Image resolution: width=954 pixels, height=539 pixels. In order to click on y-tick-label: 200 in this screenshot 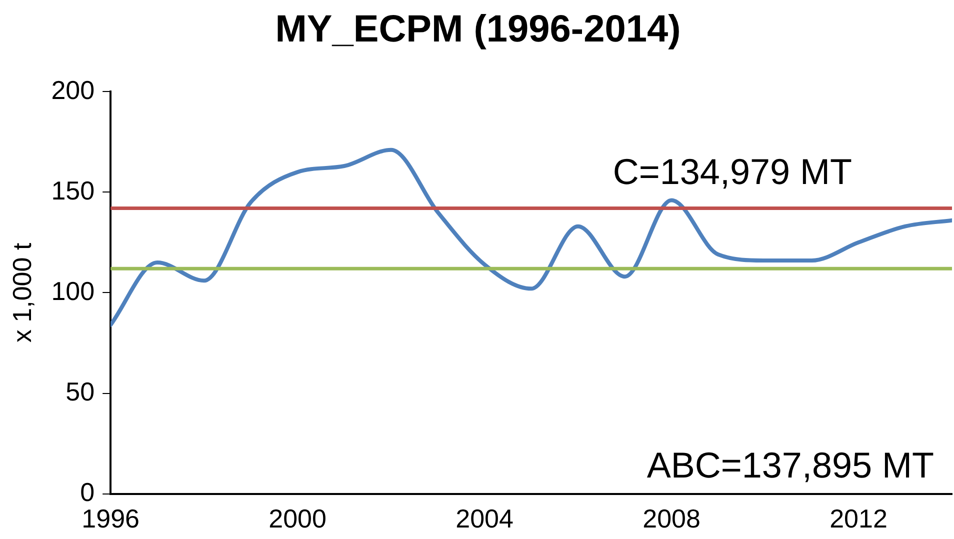, I will do `click(73, 89)`.